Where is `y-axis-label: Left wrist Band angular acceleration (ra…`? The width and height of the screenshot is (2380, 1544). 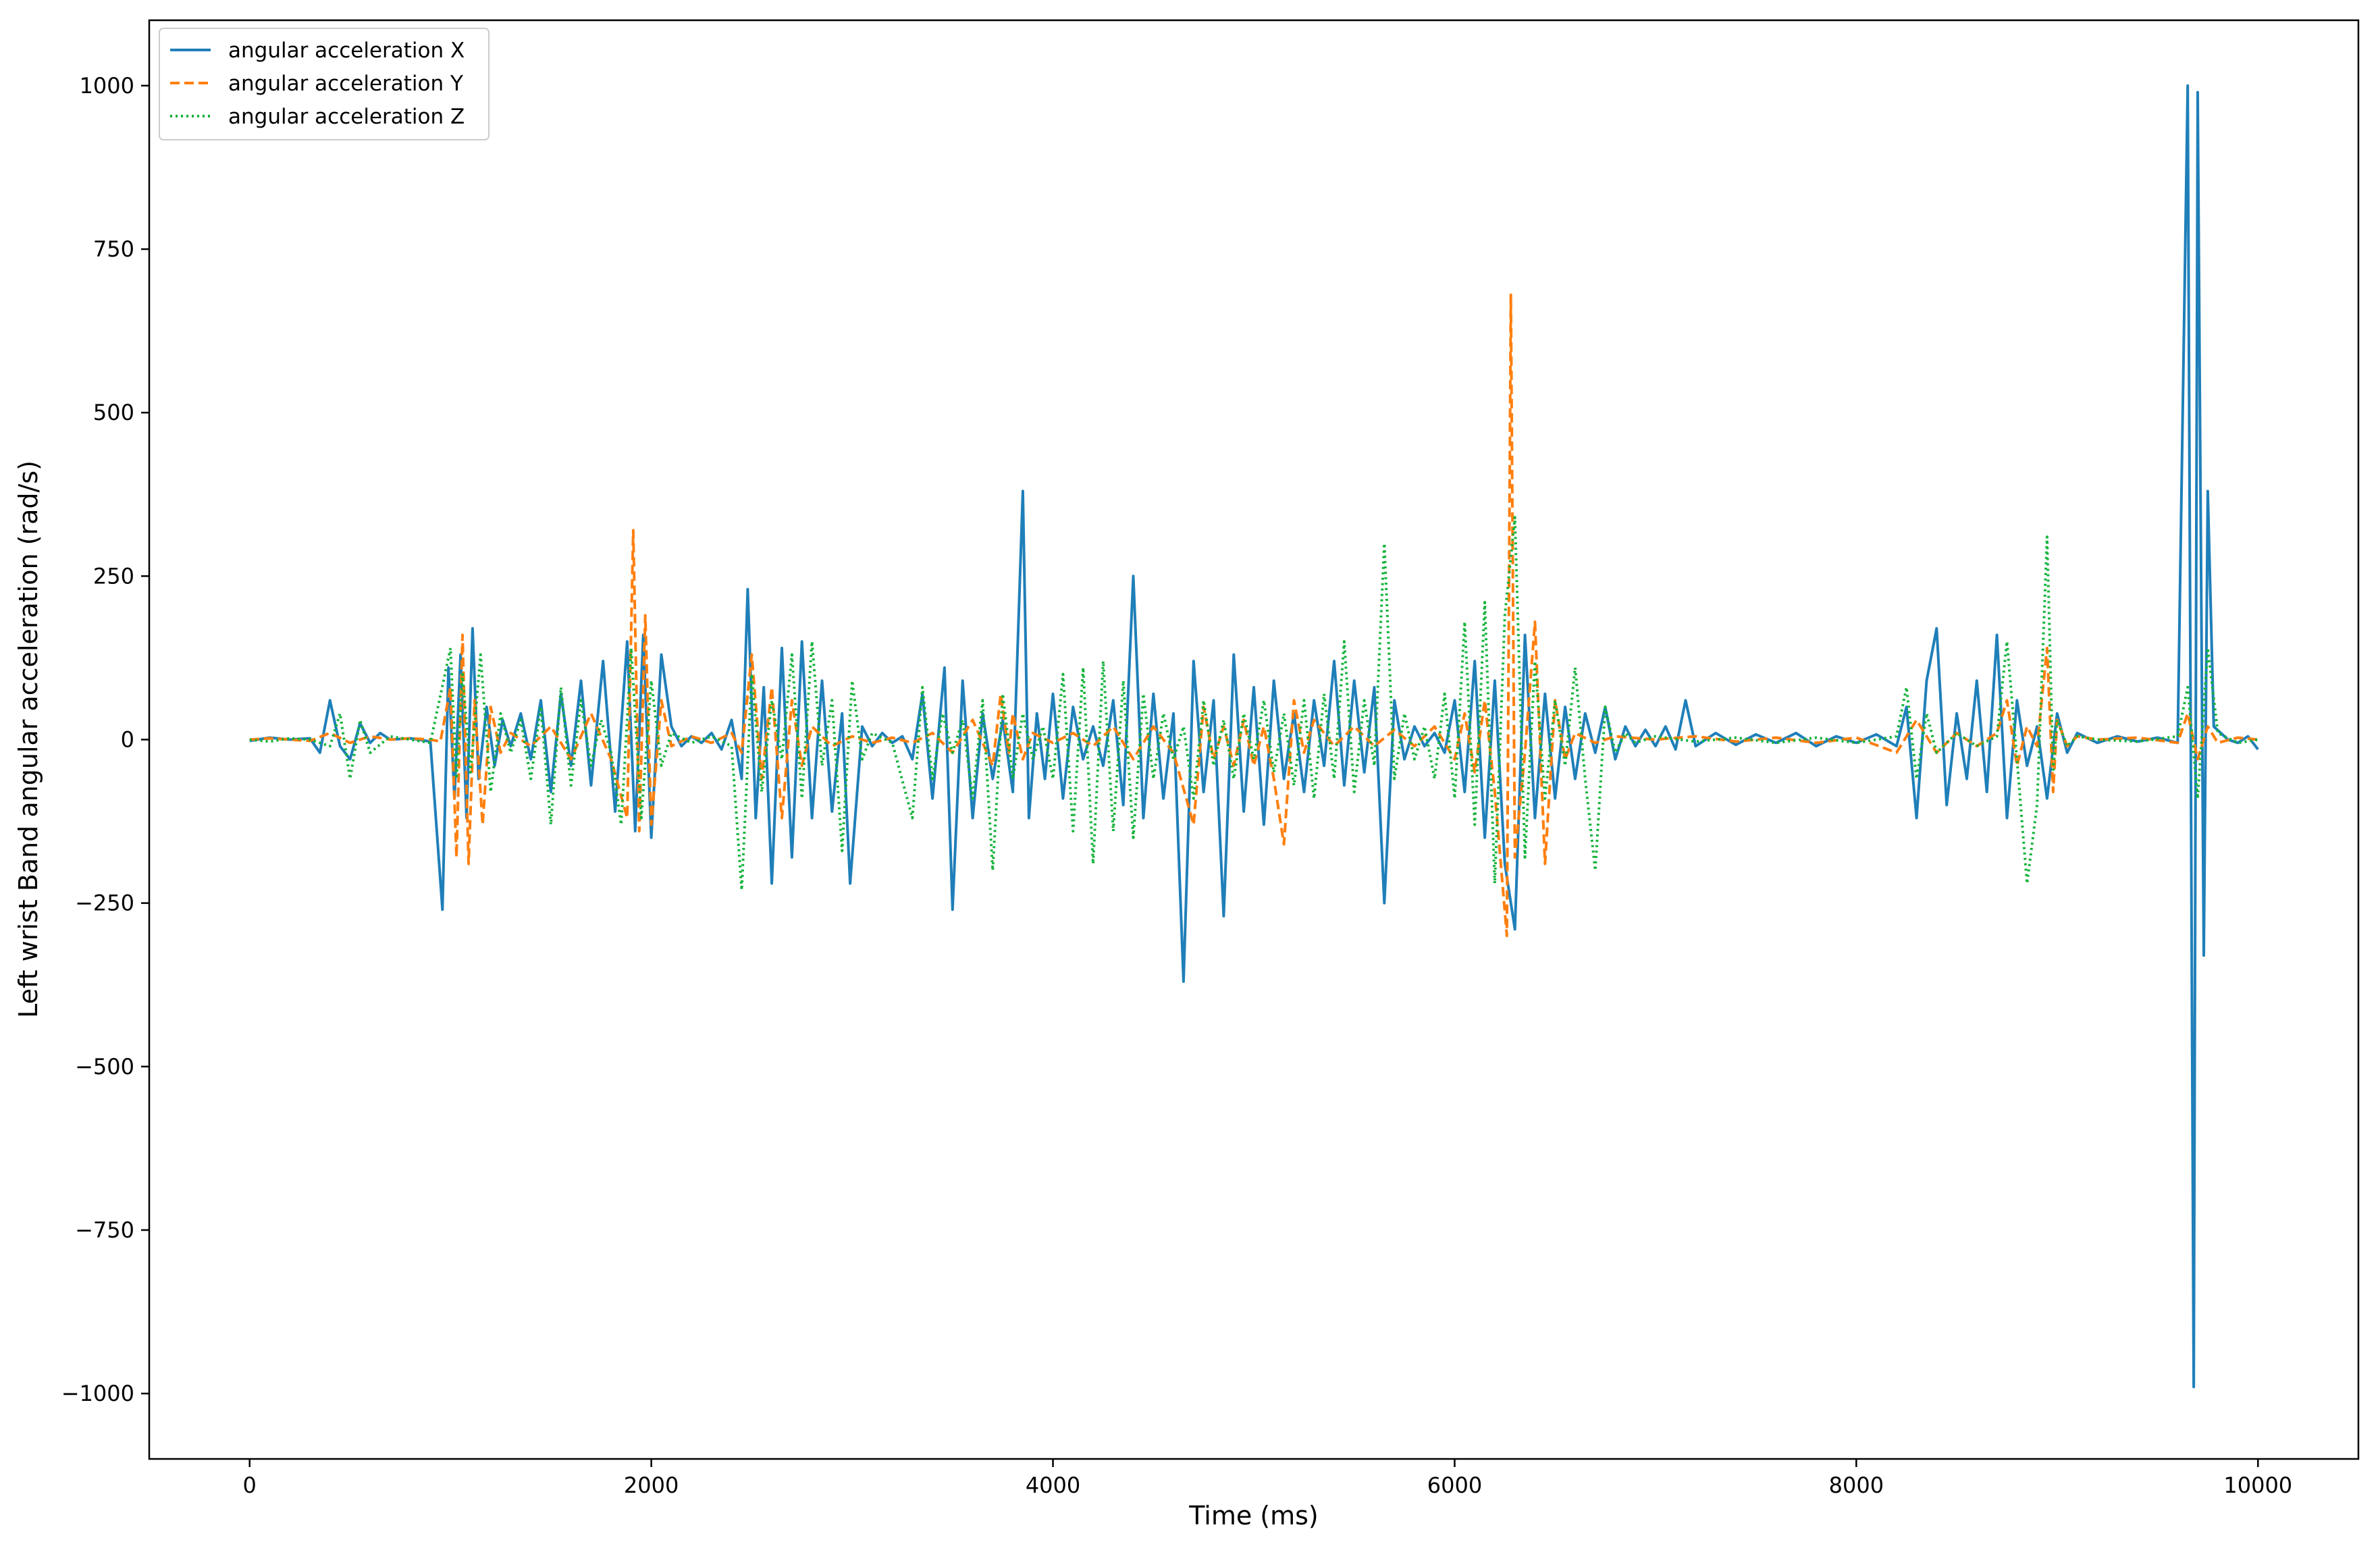 y-axis-label: Left wrist Band angular acceleration (ra… is located at coordinates (28, 739).